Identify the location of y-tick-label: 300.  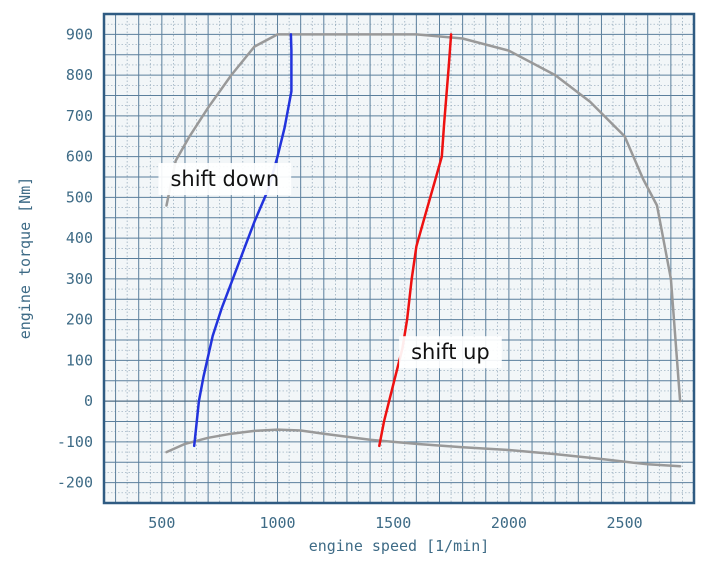
(79, 279).